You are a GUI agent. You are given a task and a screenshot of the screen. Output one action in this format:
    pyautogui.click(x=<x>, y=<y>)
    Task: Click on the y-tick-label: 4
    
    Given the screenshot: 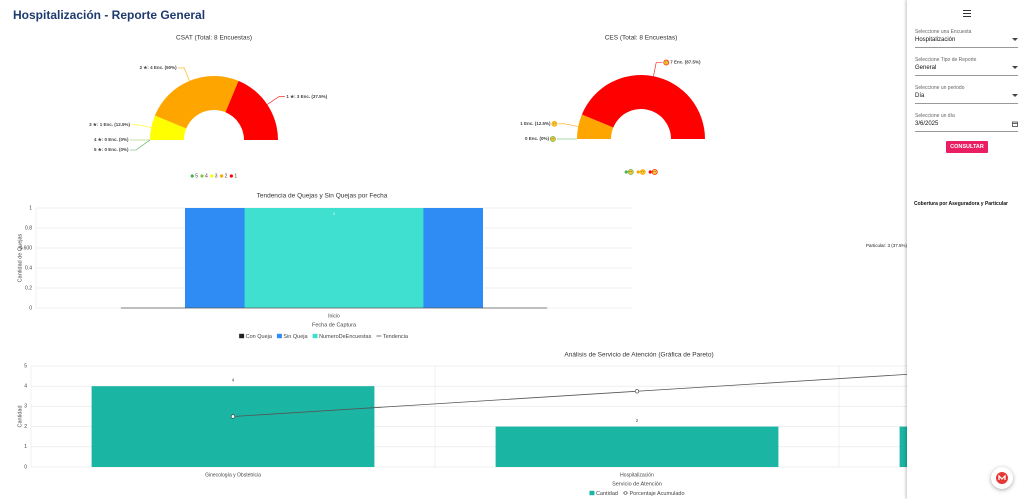 What is the action you would take?
    pyautogui.click(x=25, y=387)
    